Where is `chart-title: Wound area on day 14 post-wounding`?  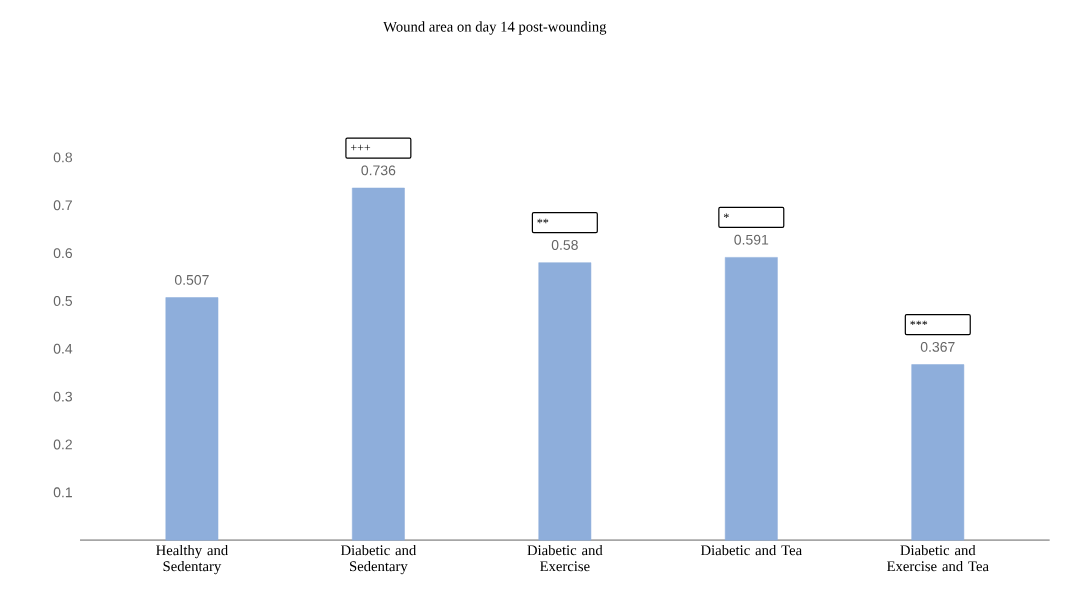 chart-title: Wound area on day 14 post-wounding is located at coordinates (495, 28).